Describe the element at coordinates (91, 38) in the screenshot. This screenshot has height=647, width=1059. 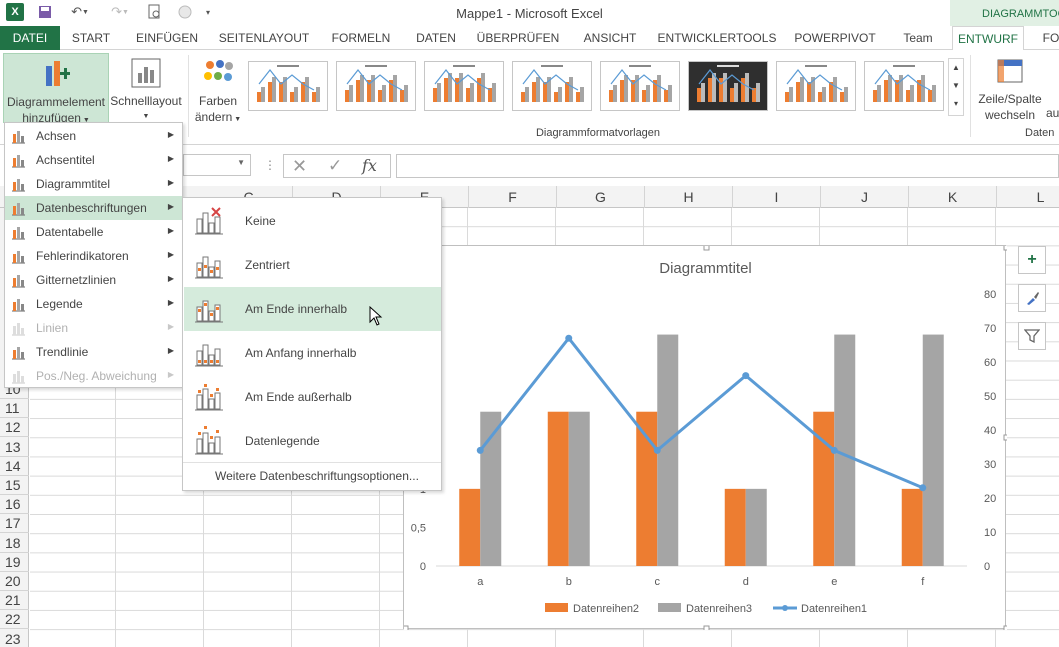
I see `tab-start: START` at that location.